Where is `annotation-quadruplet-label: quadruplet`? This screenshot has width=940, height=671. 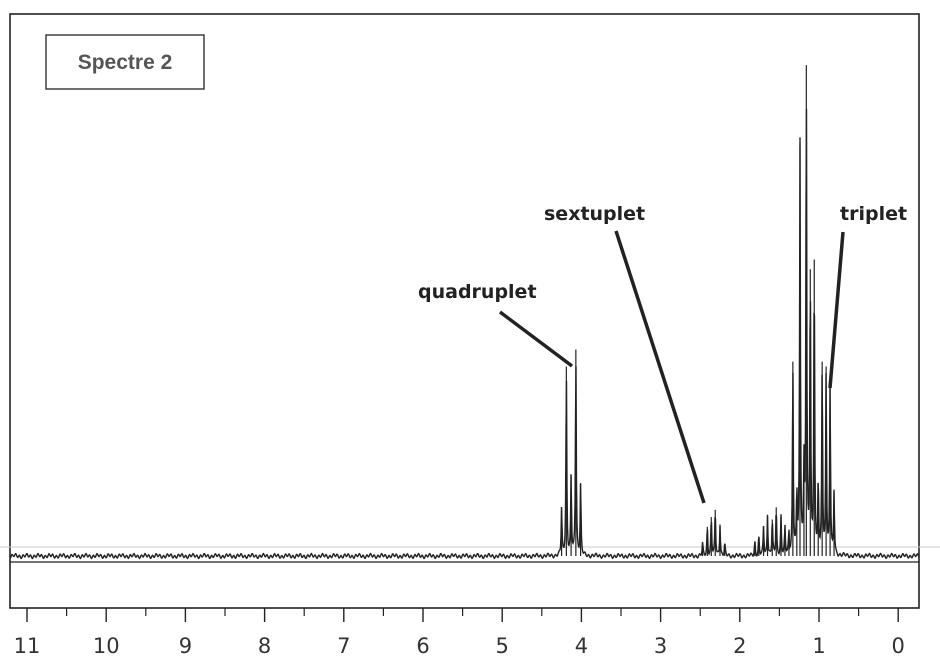 annotation-quadruplet-label: quadruplet is located at coordinates (477, 292).